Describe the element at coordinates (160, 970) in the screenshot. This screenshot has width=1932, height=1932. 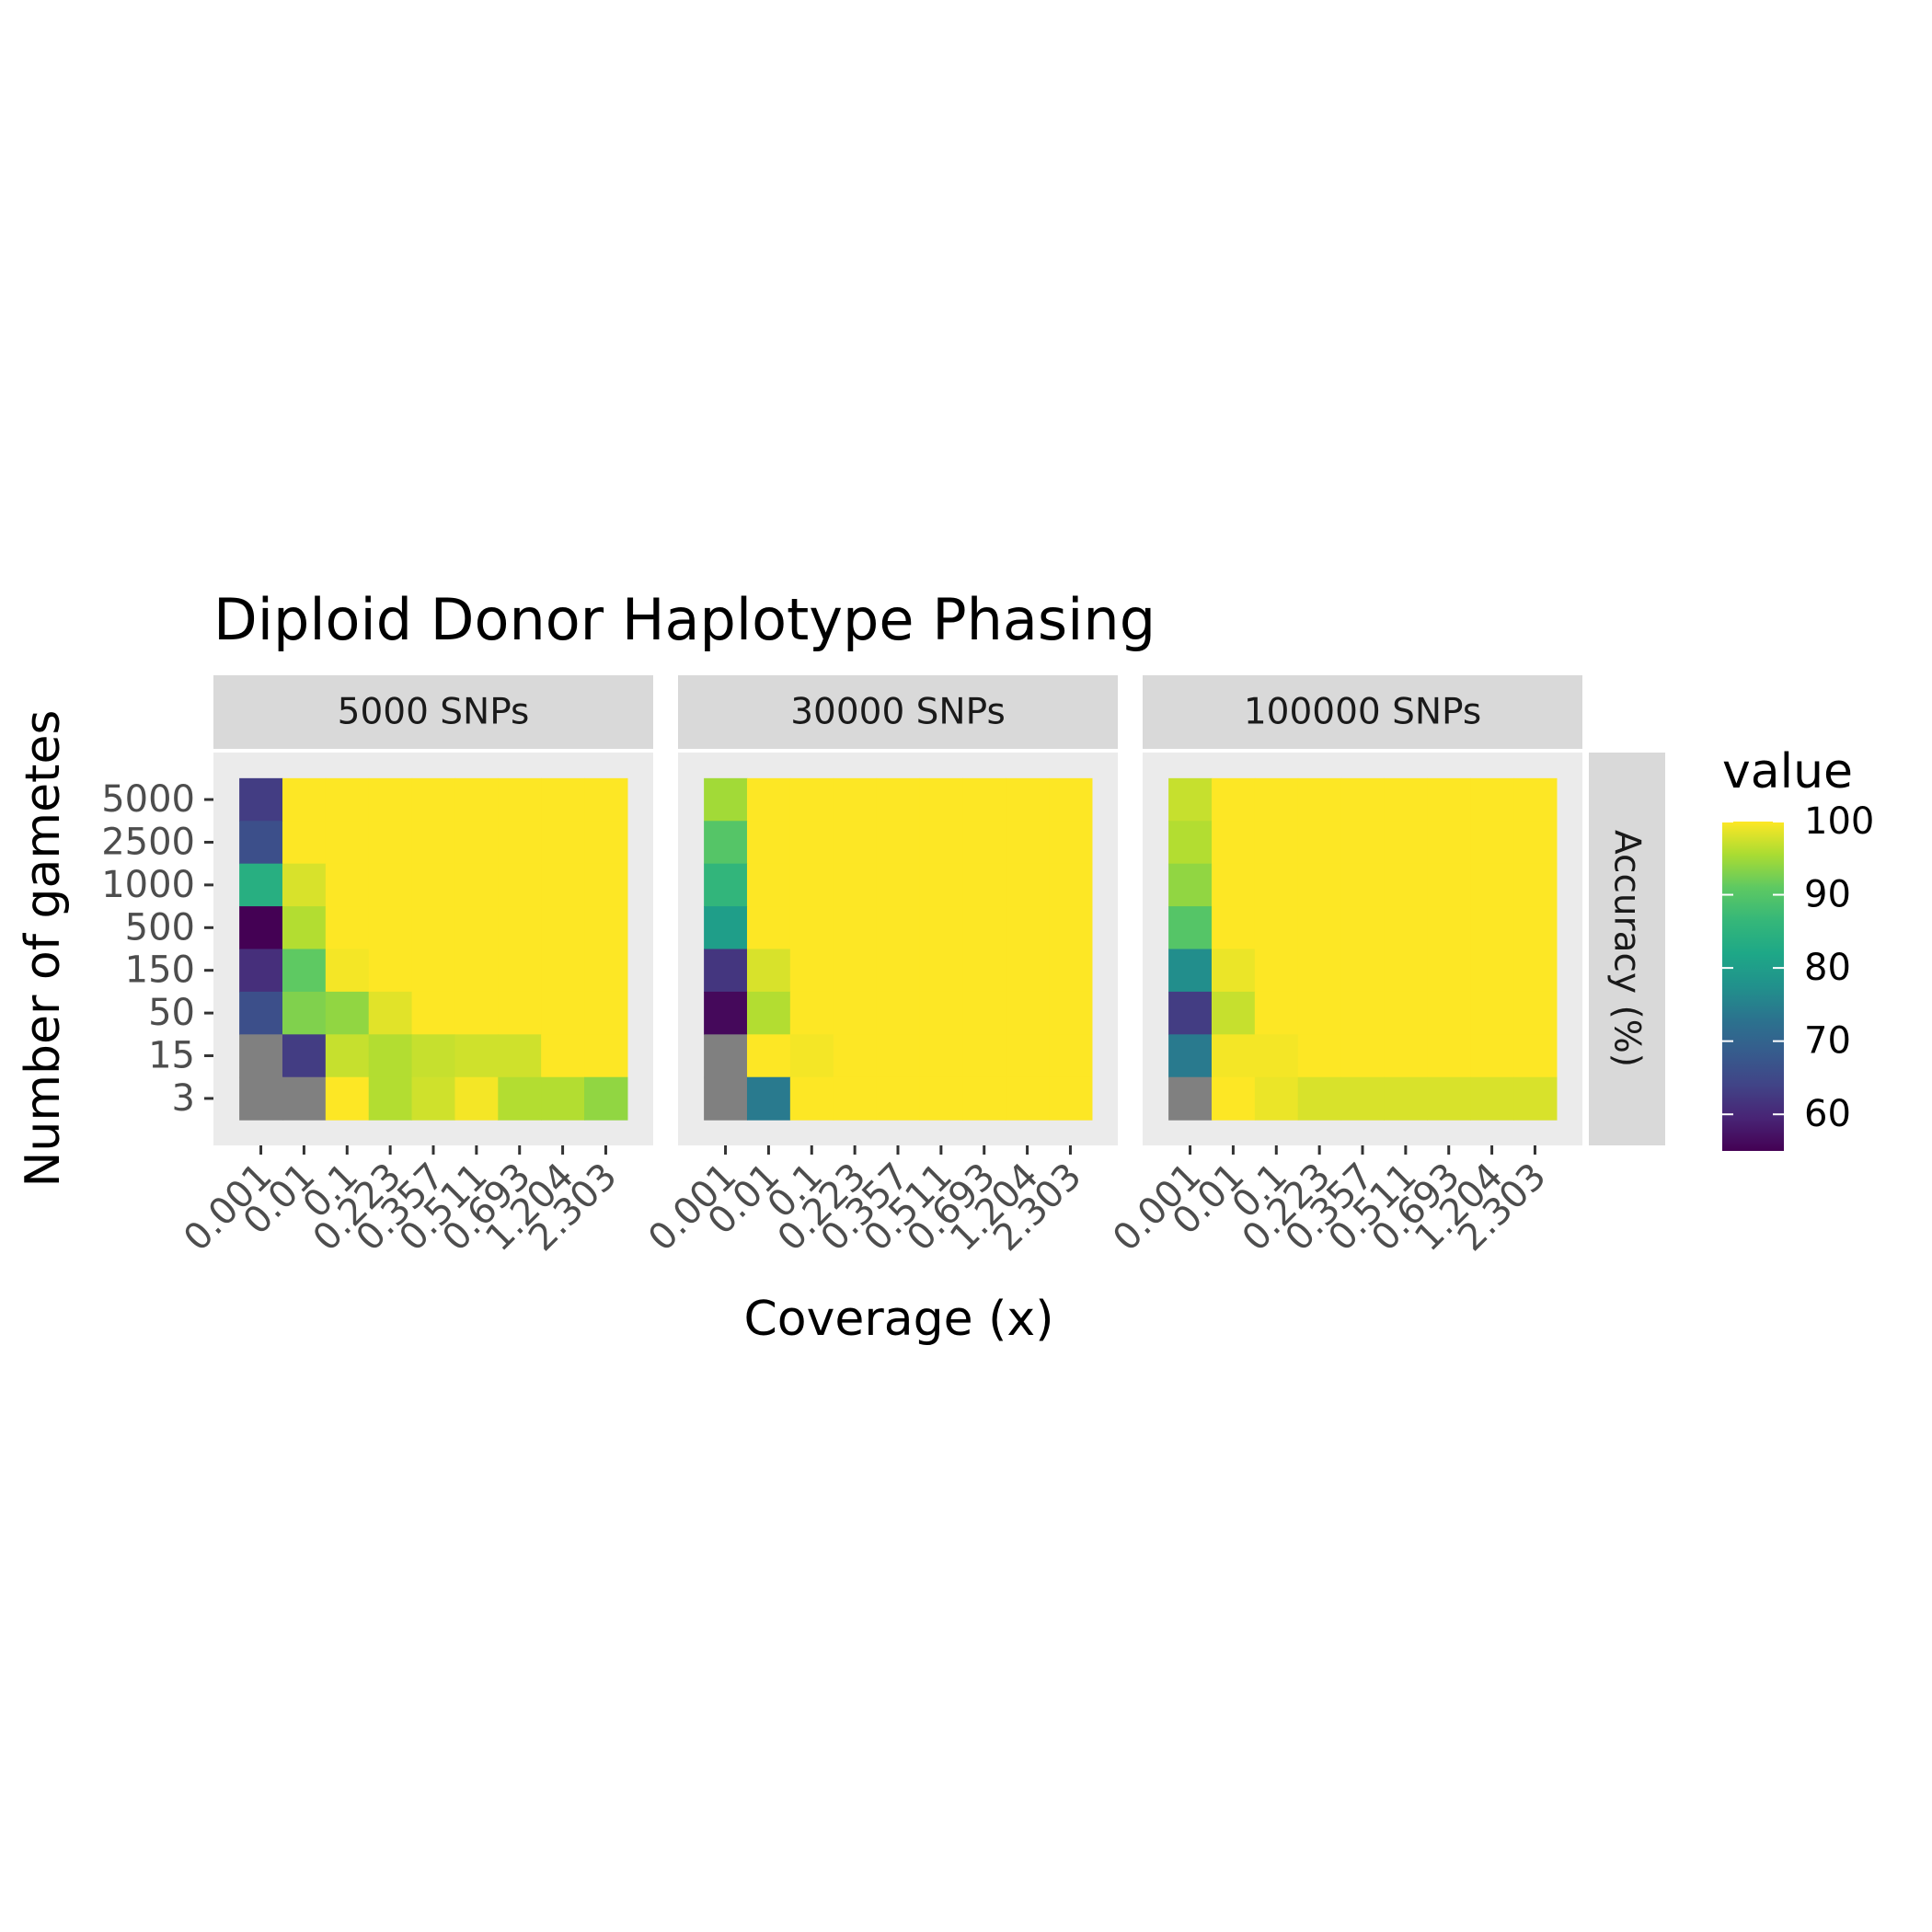
I see `y-tick-label: 150` at that location.